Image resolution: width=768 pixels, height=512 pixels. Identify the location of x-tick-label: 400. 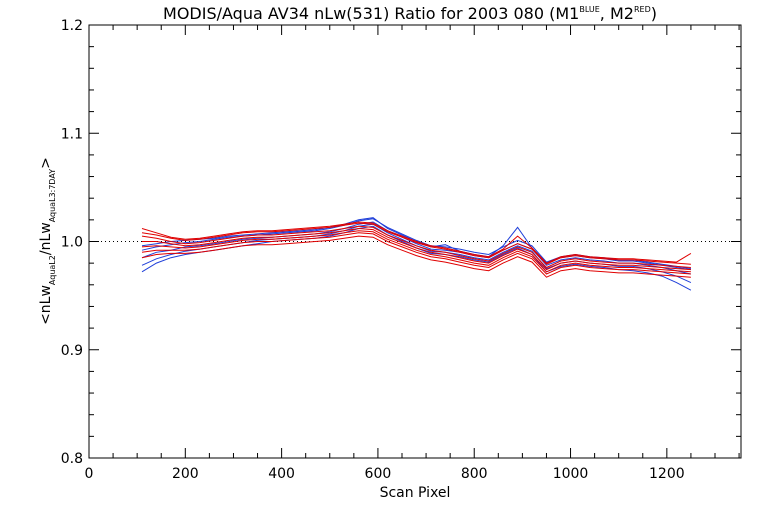
(281, 474).